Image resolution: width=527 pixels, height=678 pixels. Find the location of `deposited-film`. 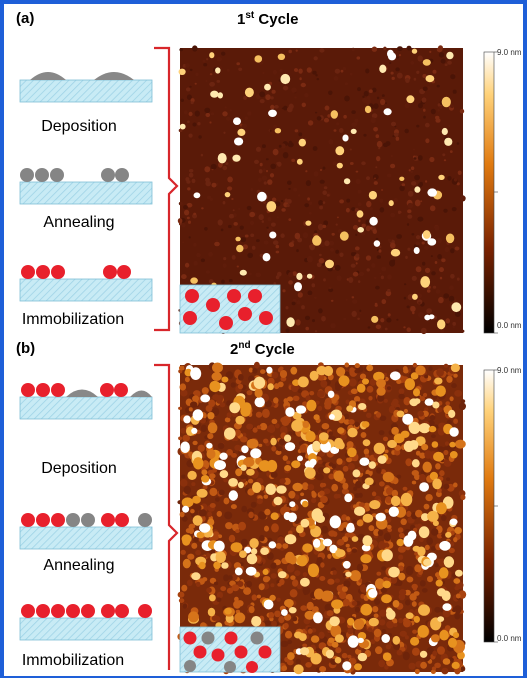

deposited-film is located at coordinates (114, 76).